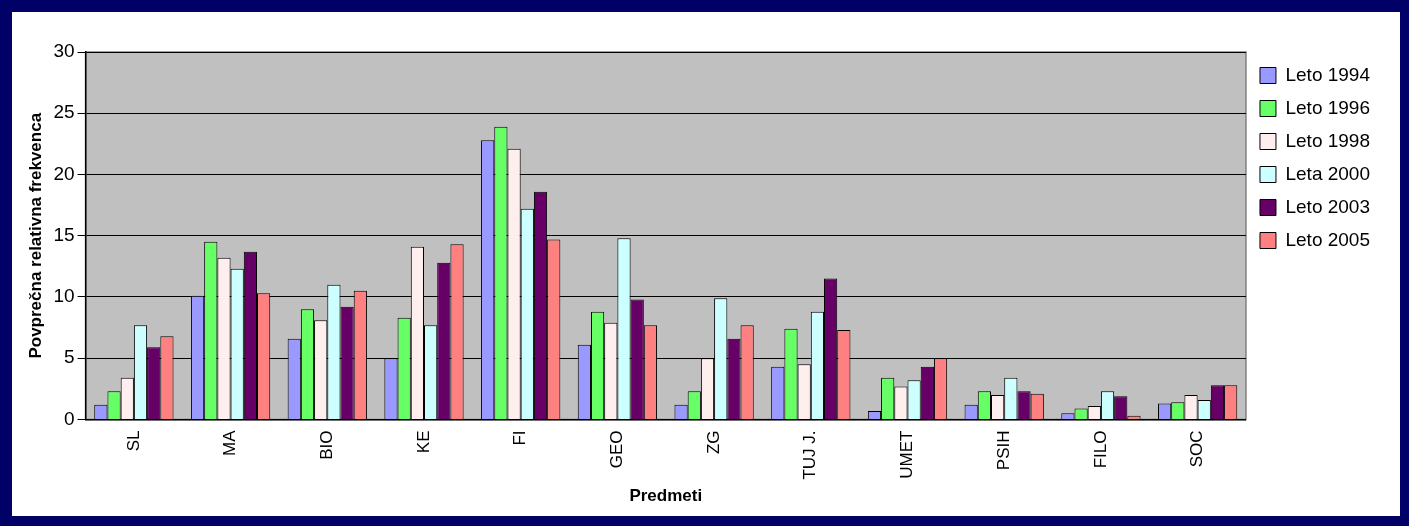 This screenshot has height=526, width=1409. What do you see at coordinates (1328, 140) in the screenshot?
I see `legend-label: Leto 1998` at bounding box center [1328, 140].